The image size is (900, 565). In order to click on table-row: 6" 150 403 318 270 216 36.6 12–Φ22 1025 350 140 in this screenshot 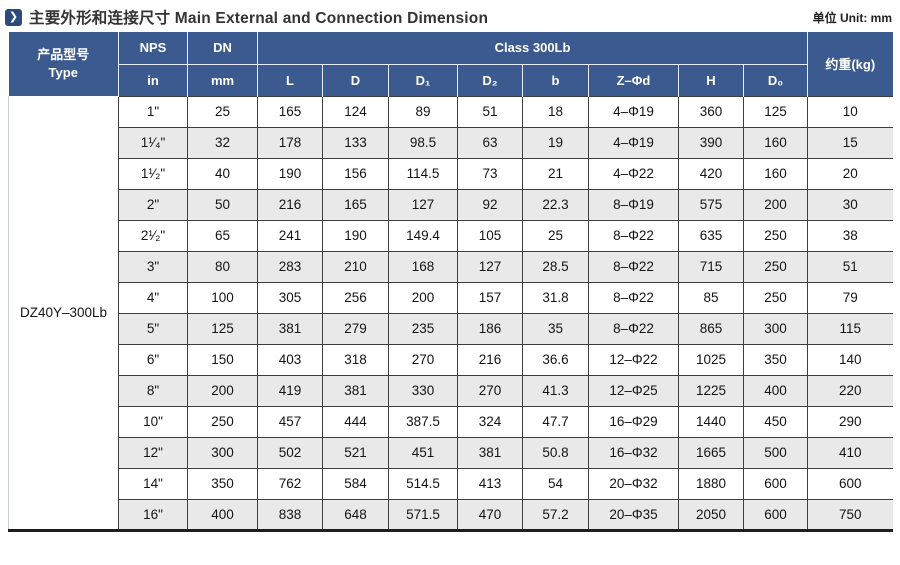, I will do `click(451, 359)`.